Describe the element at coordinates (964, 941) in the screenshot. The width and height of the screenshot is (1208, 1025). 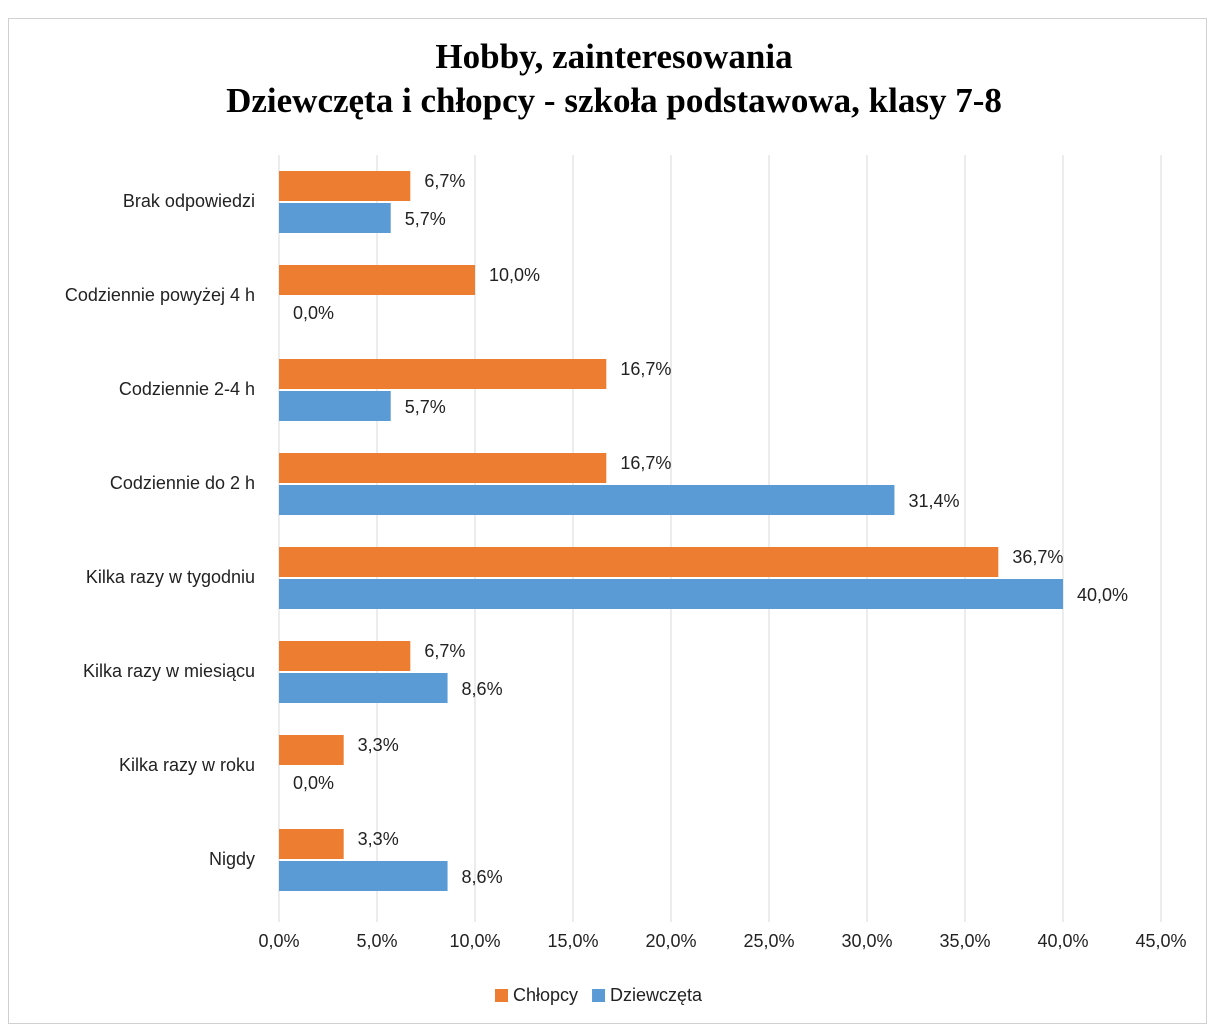
I see `x-tick-label: 35,0%` at that location.